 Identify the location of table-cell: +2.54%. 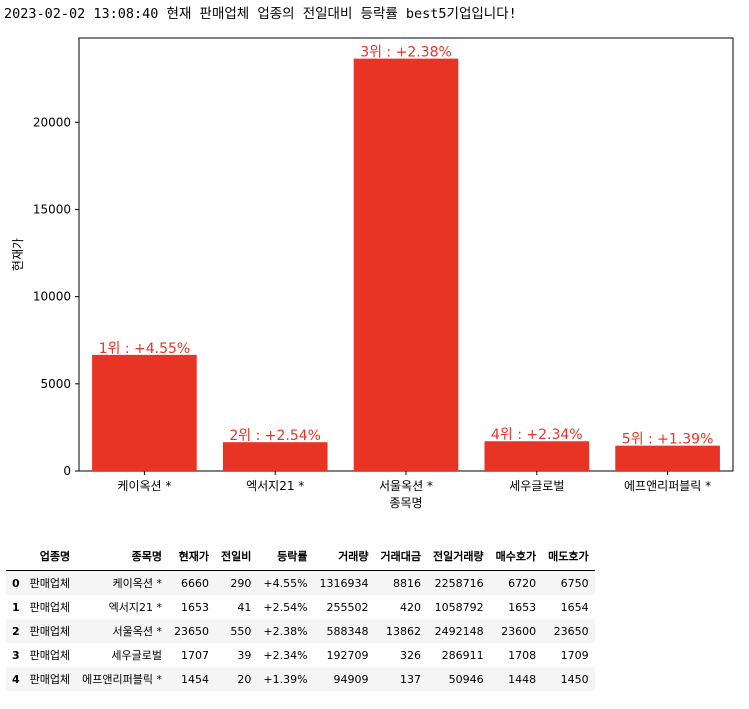
(285, 607).